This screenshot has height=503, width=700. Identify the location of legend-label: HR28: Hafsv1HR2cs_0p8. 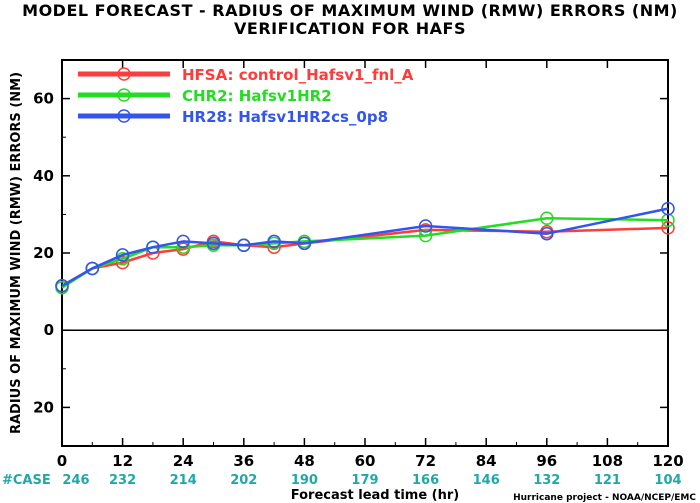
(285, 117).